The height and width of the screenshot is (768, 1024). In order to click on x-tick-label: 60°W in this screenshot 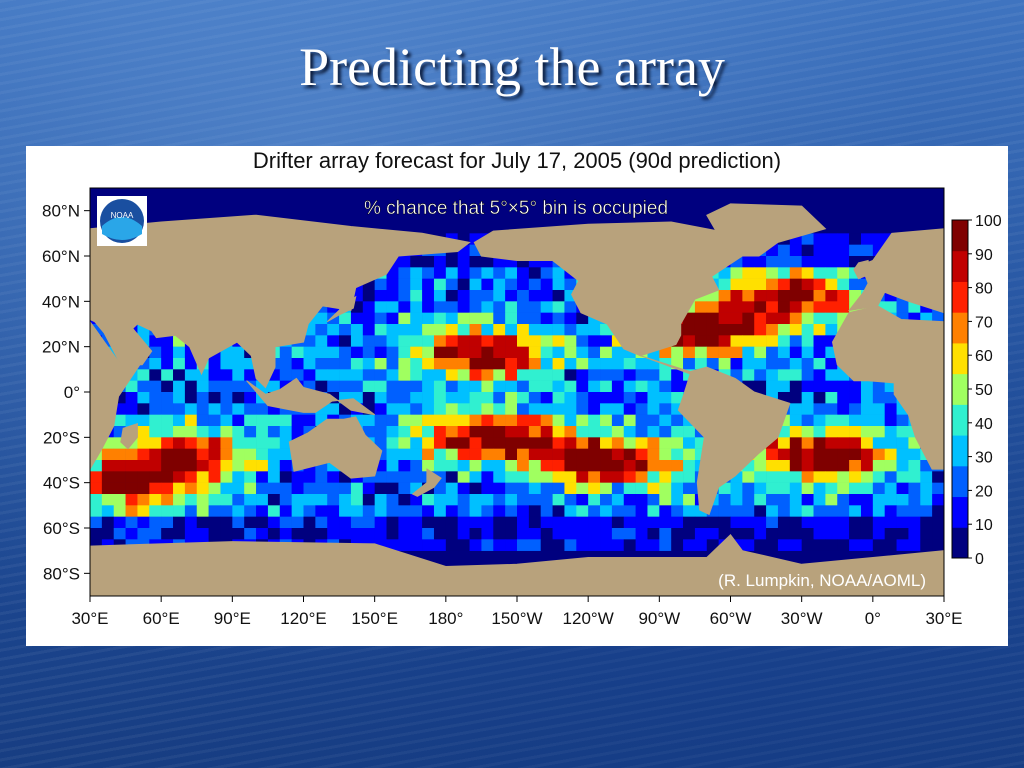, I will do `click(731, 618)`.